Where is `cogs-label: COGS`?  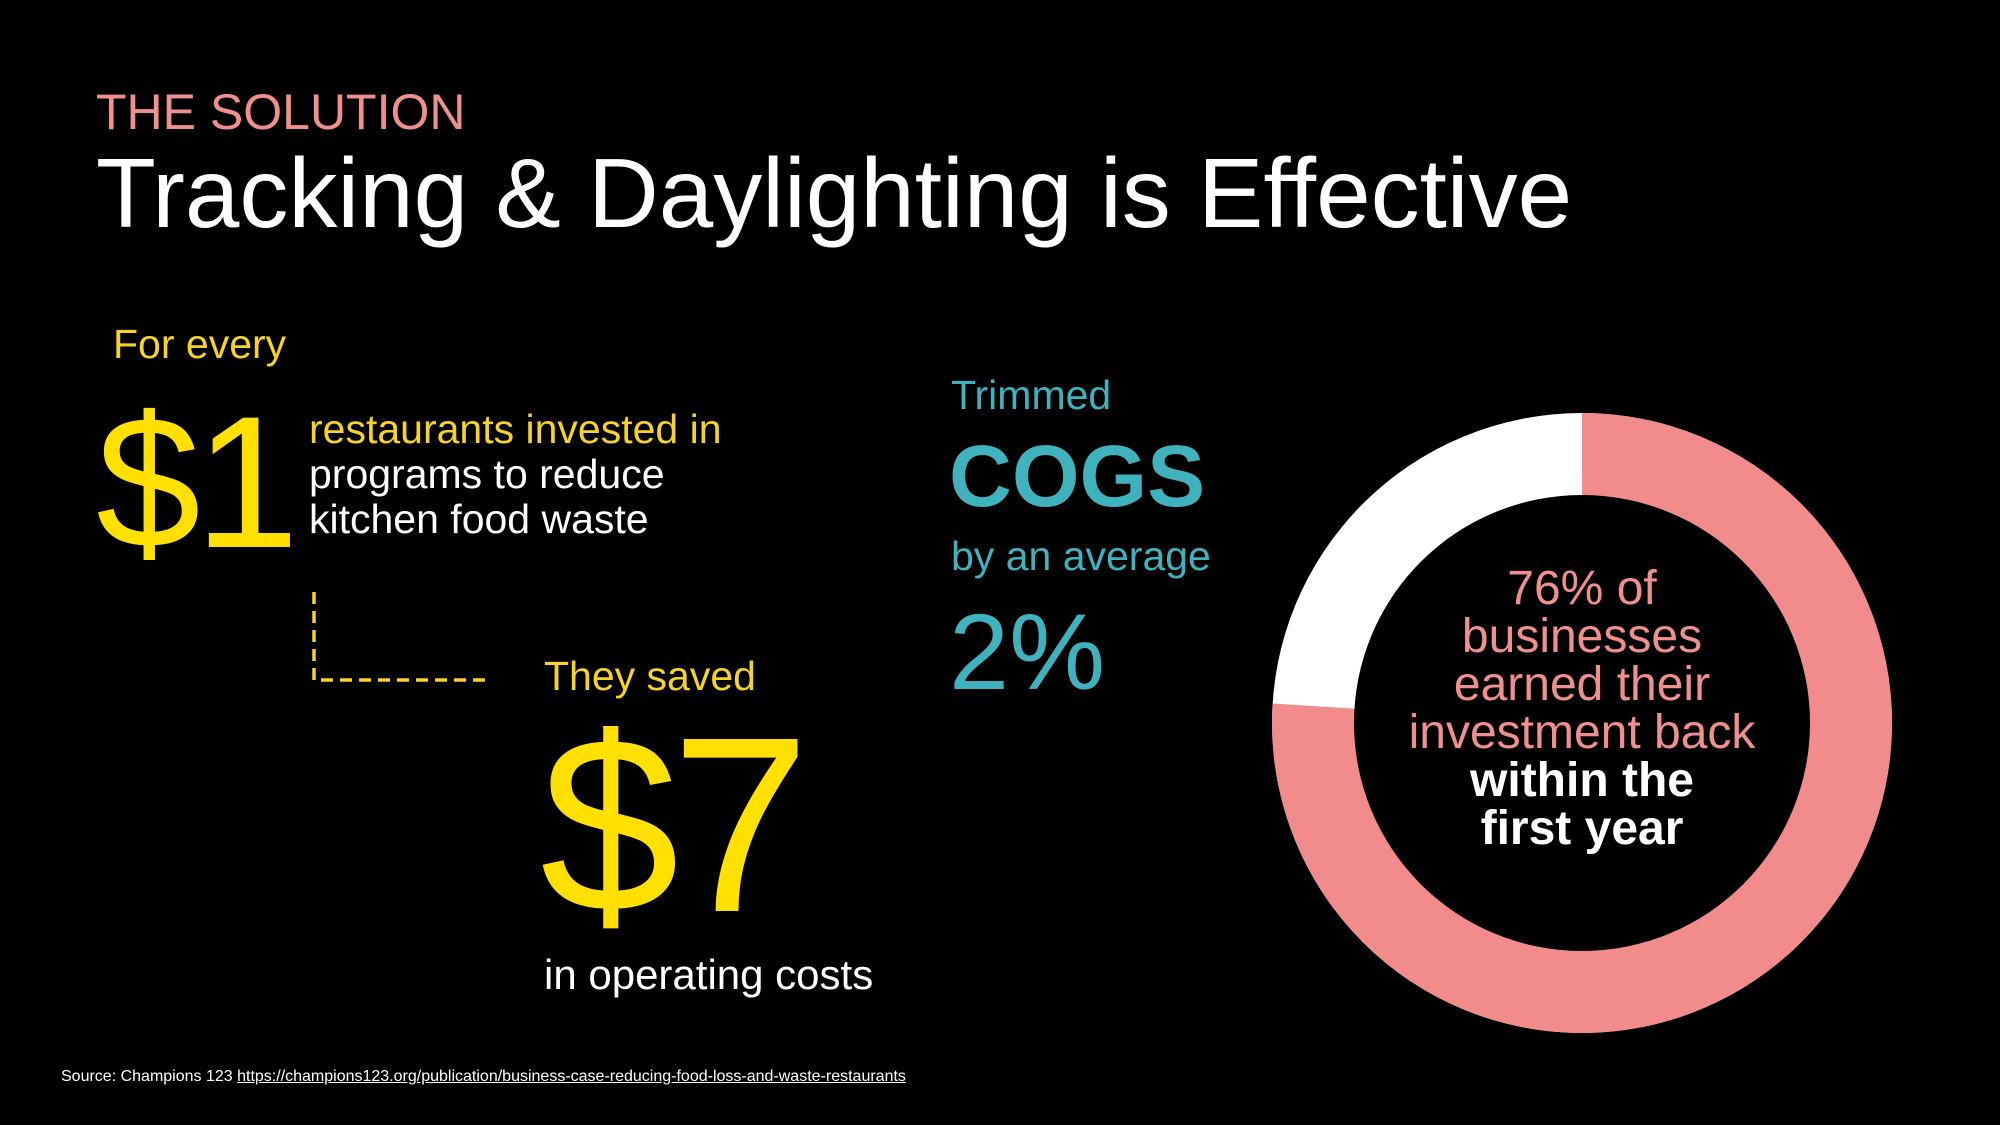 cogs-label: COGS is located at coordinates (1077, 476).